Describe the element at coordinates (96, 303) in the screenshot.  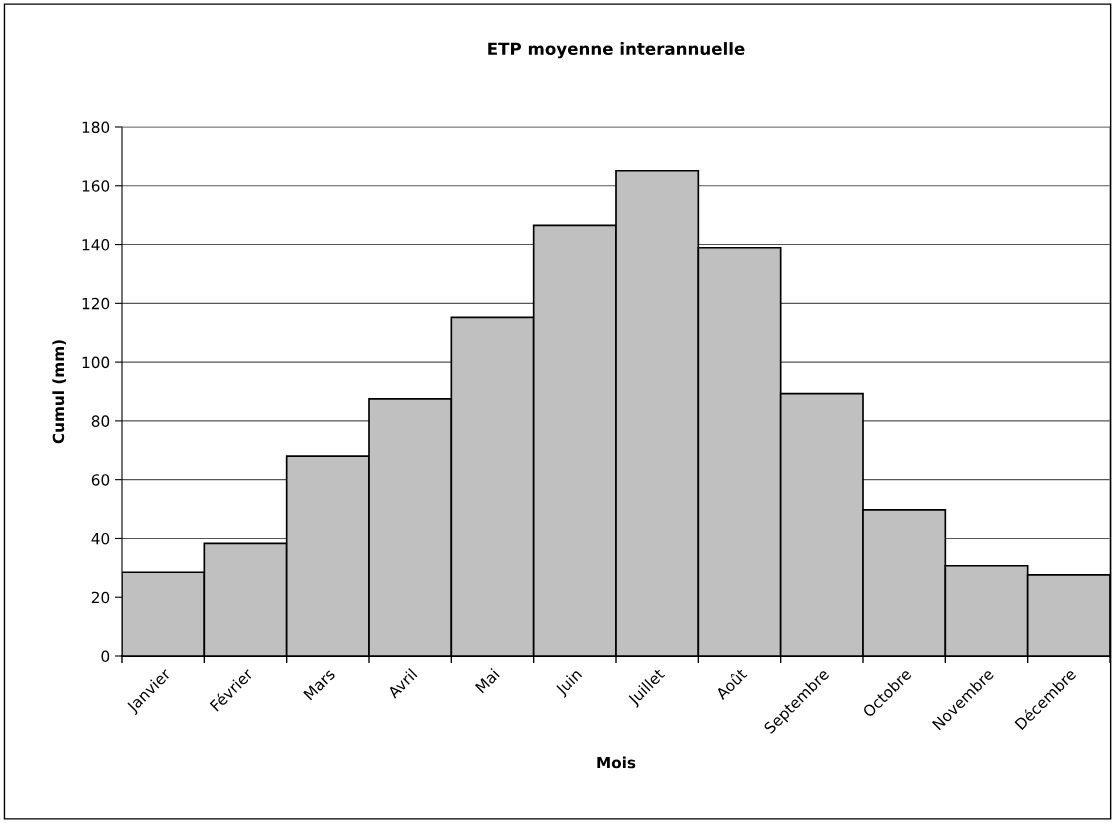
I see `y-tick-label: 120` at that location.